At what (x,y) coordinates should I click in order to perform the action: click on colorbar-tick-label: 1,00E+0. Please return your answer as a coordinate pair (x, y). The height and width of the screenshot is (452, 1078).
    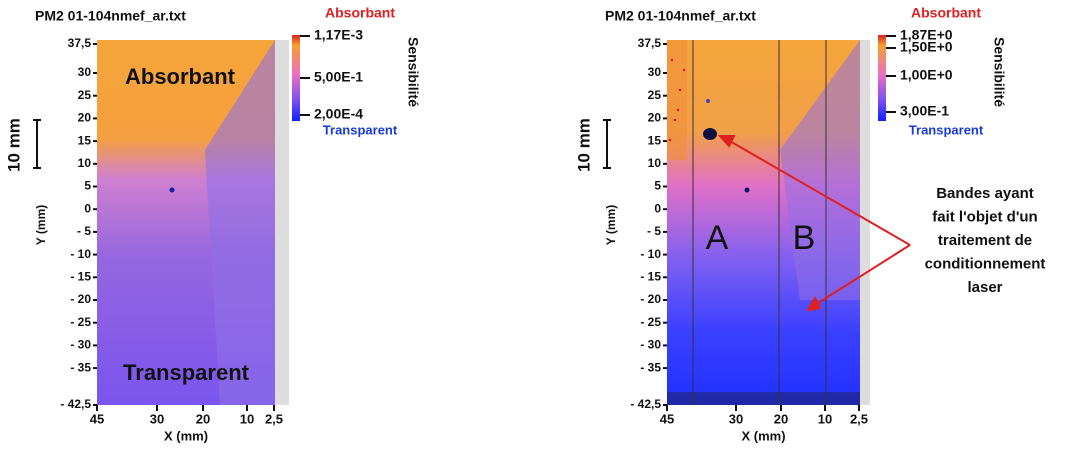
    Looking at the image, I should click on (926, 75).